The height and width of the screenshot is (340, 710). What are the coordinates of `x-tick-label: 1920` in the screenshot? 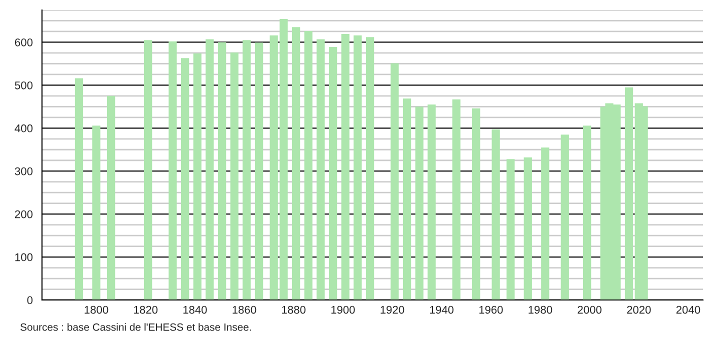 It's located at (392, 310).